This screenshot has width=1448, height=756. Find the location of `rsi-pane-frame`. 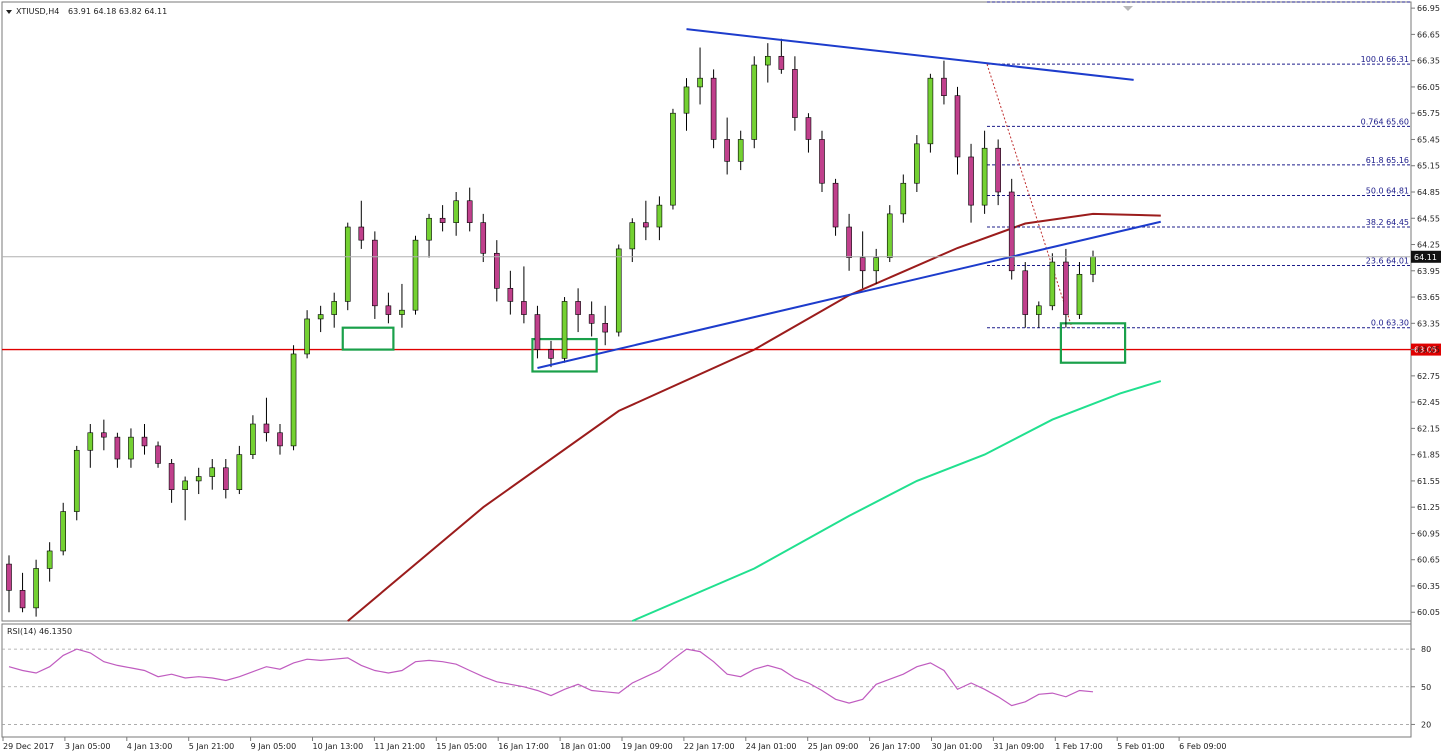

rsi-pane-frame is located at coordinates (706, 680).